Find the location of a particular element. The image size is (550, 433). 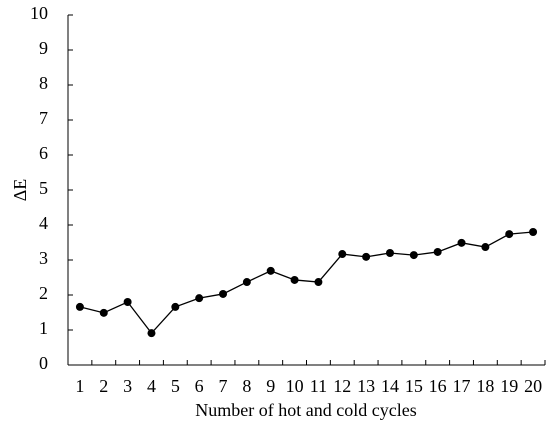

x-tick-label: 9 is located at coordinates (270, 386).